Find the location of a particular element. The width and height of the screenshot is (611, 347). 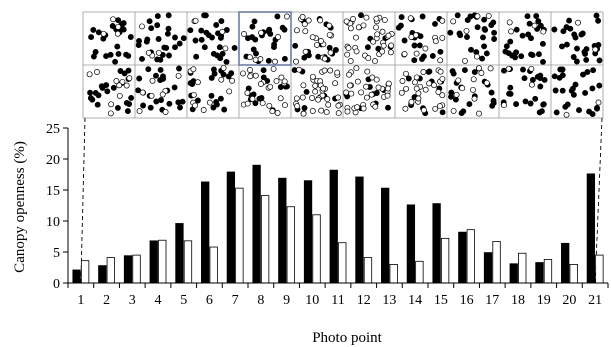

x-tick-label: 9 is located at coordinates (286, 300).